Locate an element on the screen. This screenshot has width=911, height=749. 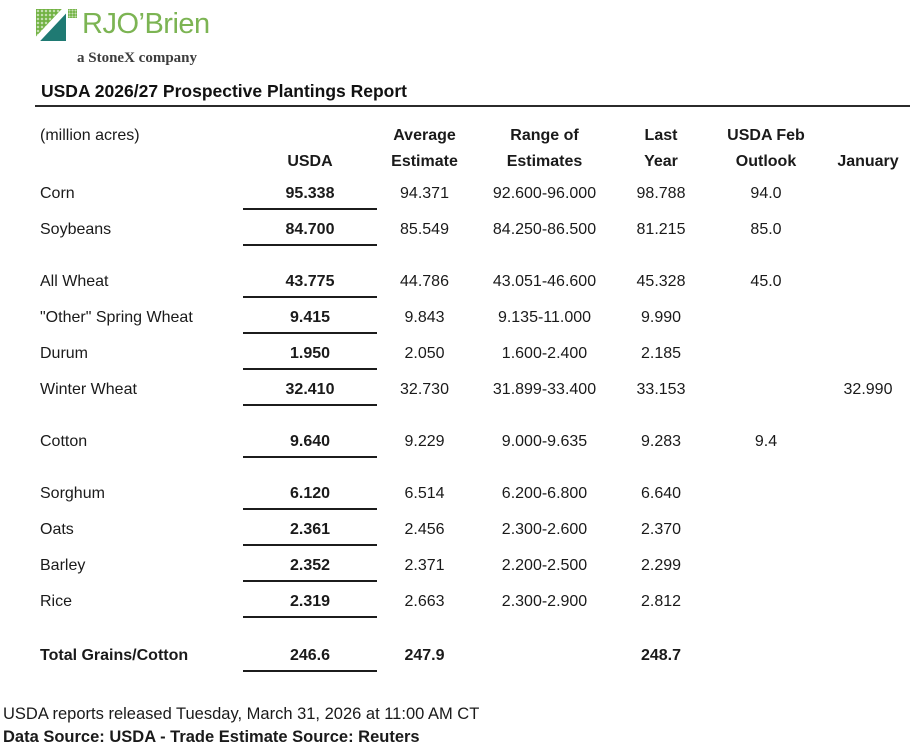
last-year-value: 81.215 is located at coordinates (661, 229).